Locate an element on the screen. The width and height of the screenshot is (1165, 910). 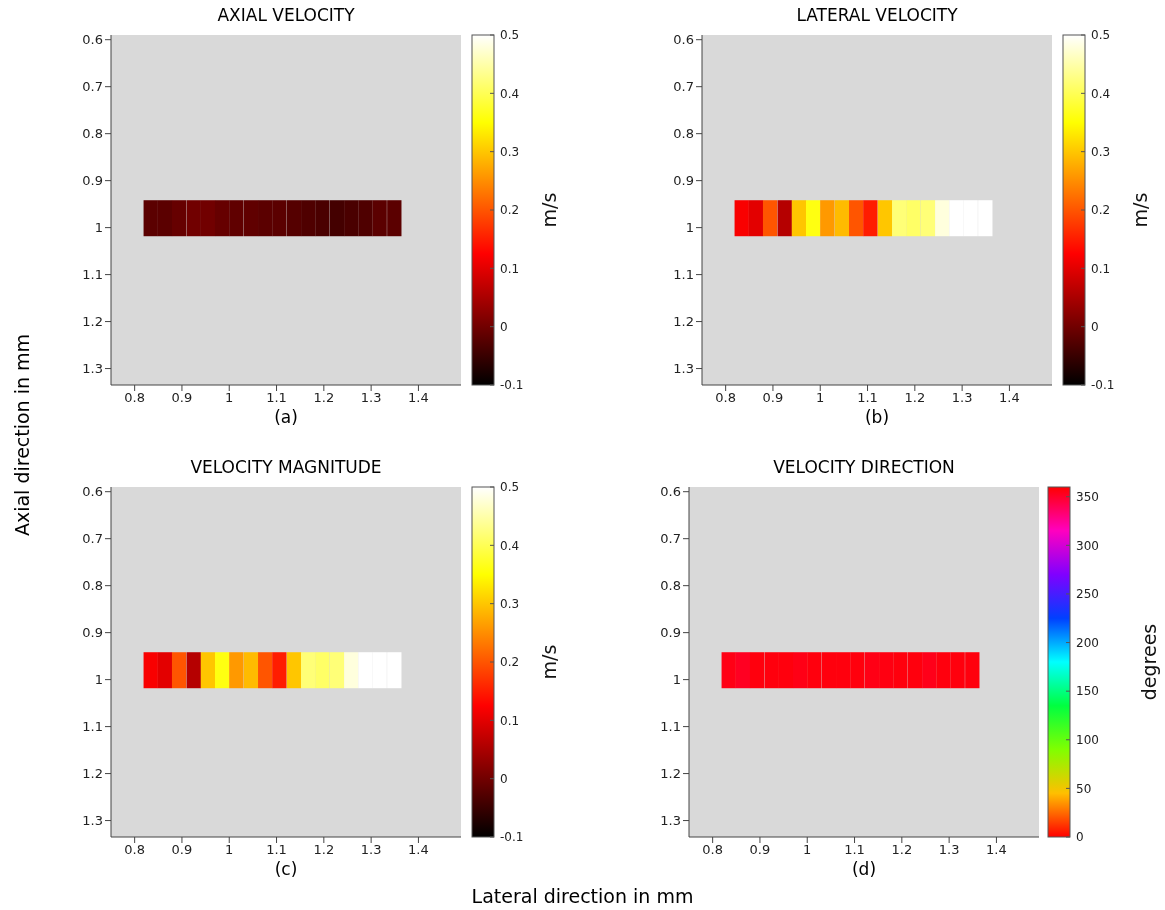
text: (c) is located at coordinates (286, 869).